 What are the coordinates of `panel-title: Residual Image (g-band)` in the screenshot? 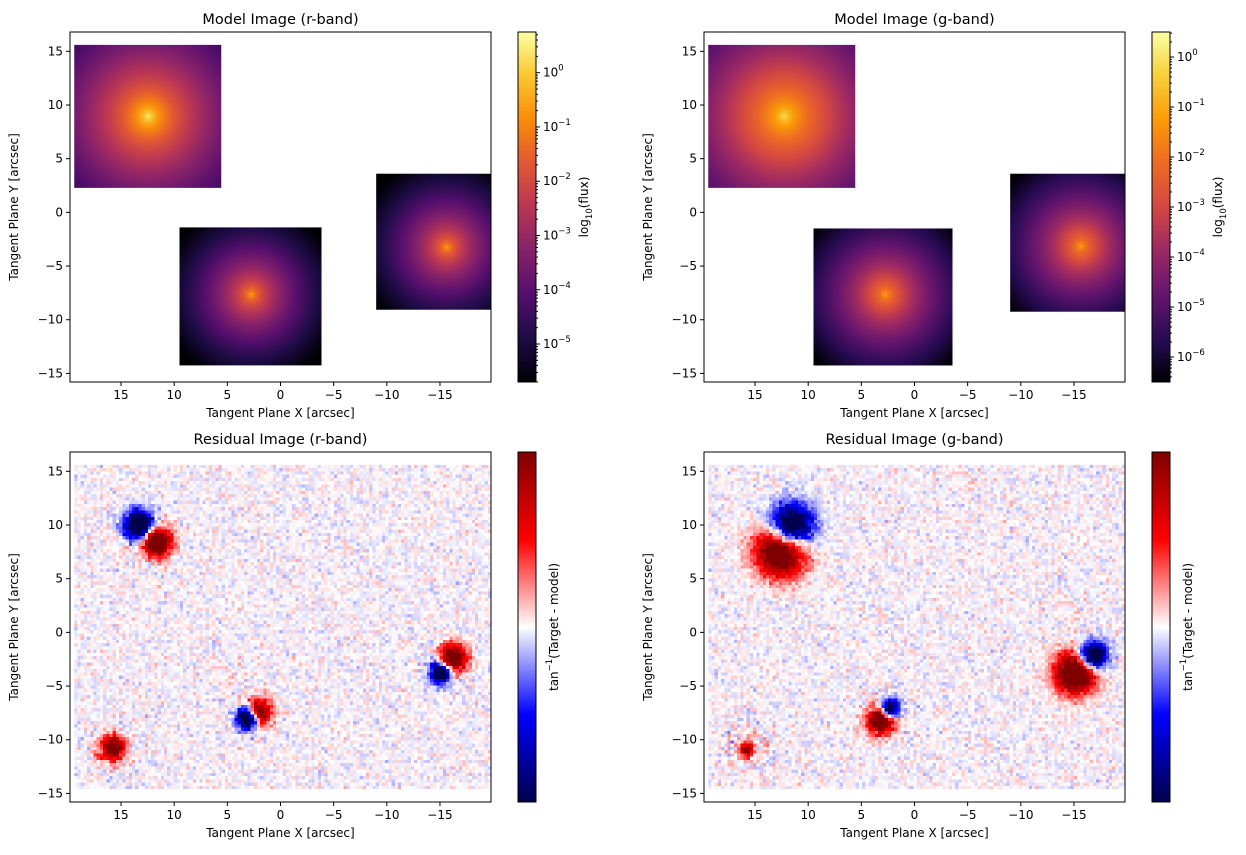 It's located at (914, 440).